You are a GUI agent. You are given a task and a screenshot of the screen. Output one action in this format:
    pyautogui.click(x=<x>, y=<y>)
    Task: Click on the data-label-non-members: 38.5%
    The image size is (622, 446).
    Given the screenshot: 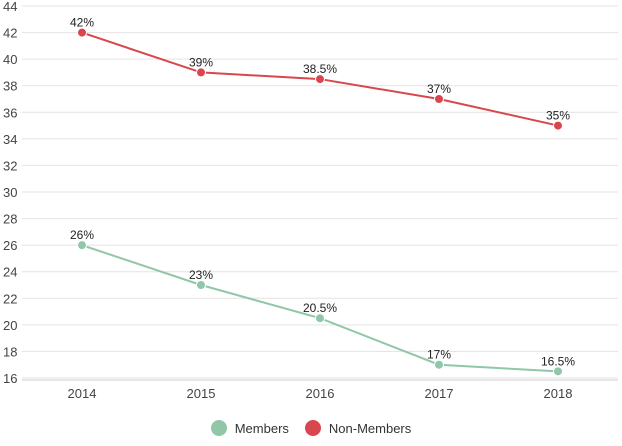 What is the action you would take?
    pyautogui.click(x=320, y=69)
    